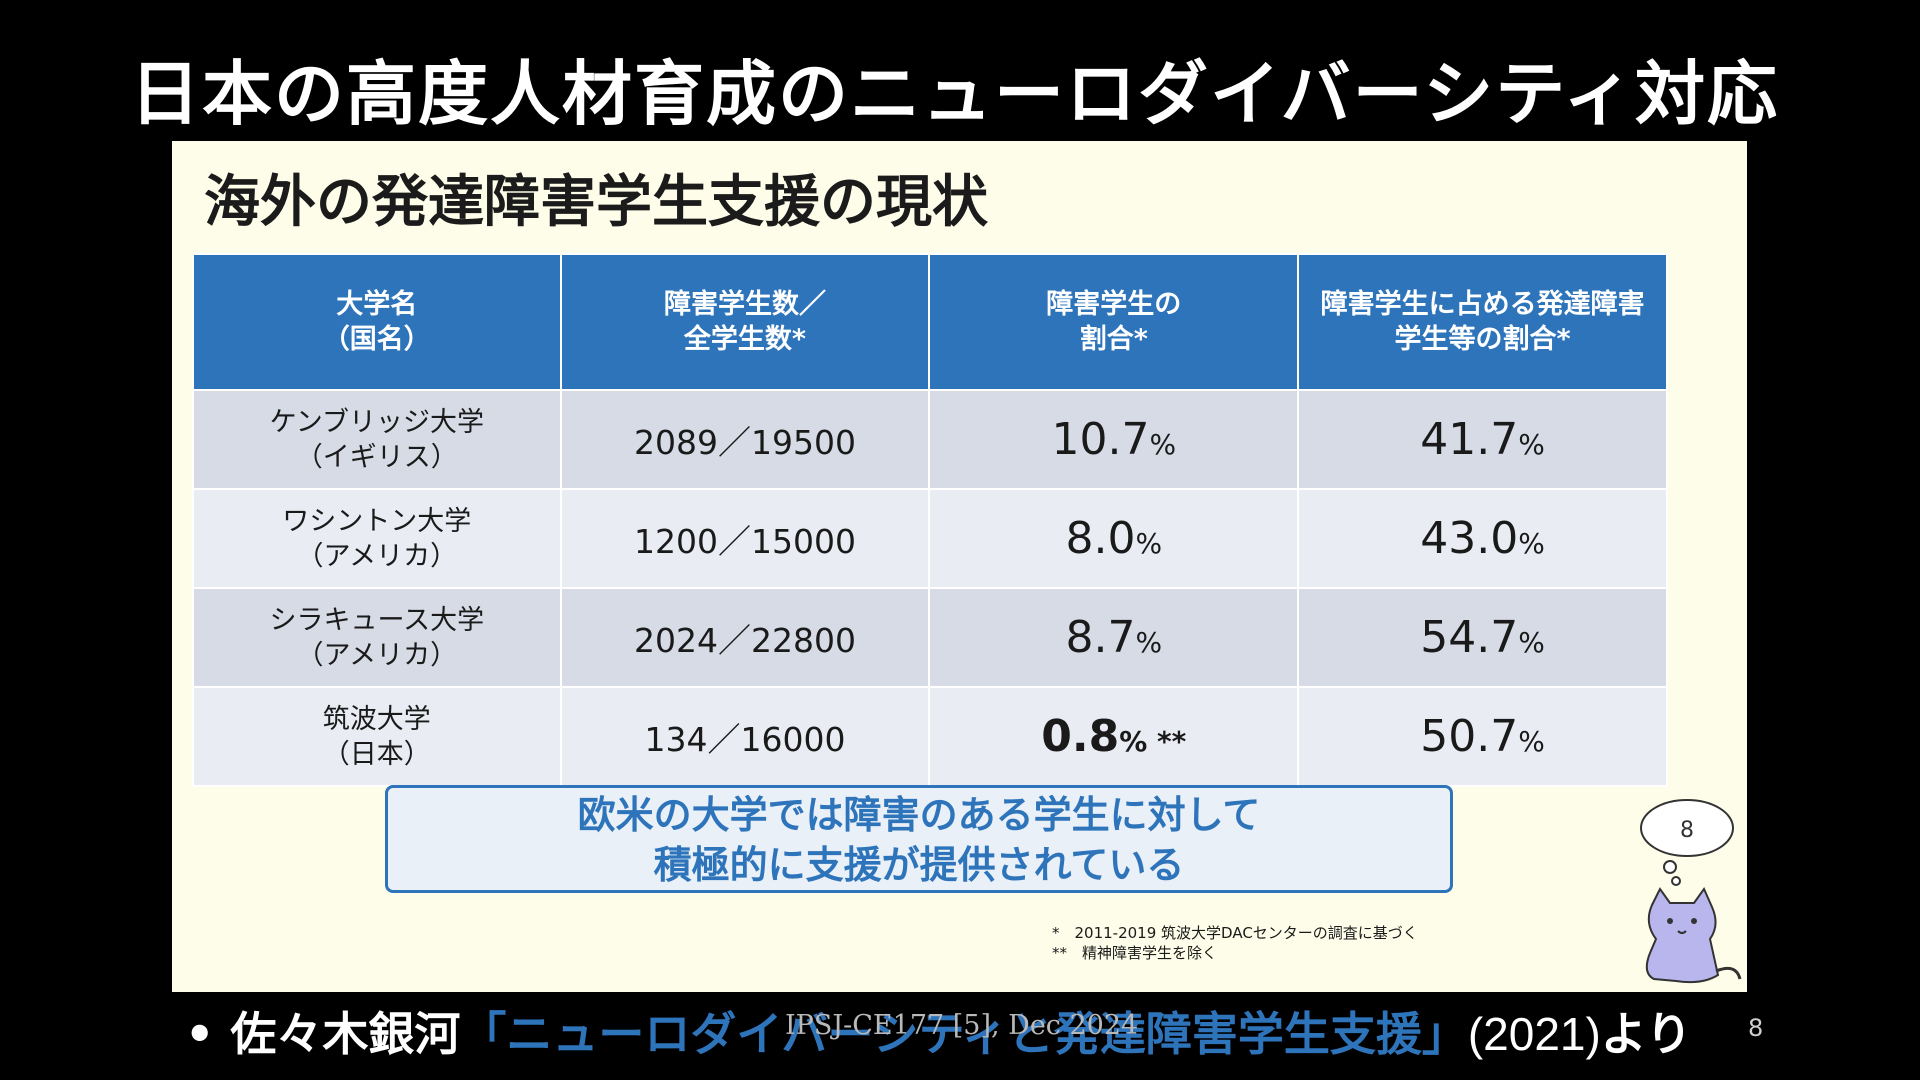 The width and height of the screenshot is (1920, 1080). Describe the element at coordinates (1482, 439) in the screenshot. I see `dev-disability-ratio: 41.7%` at that location.